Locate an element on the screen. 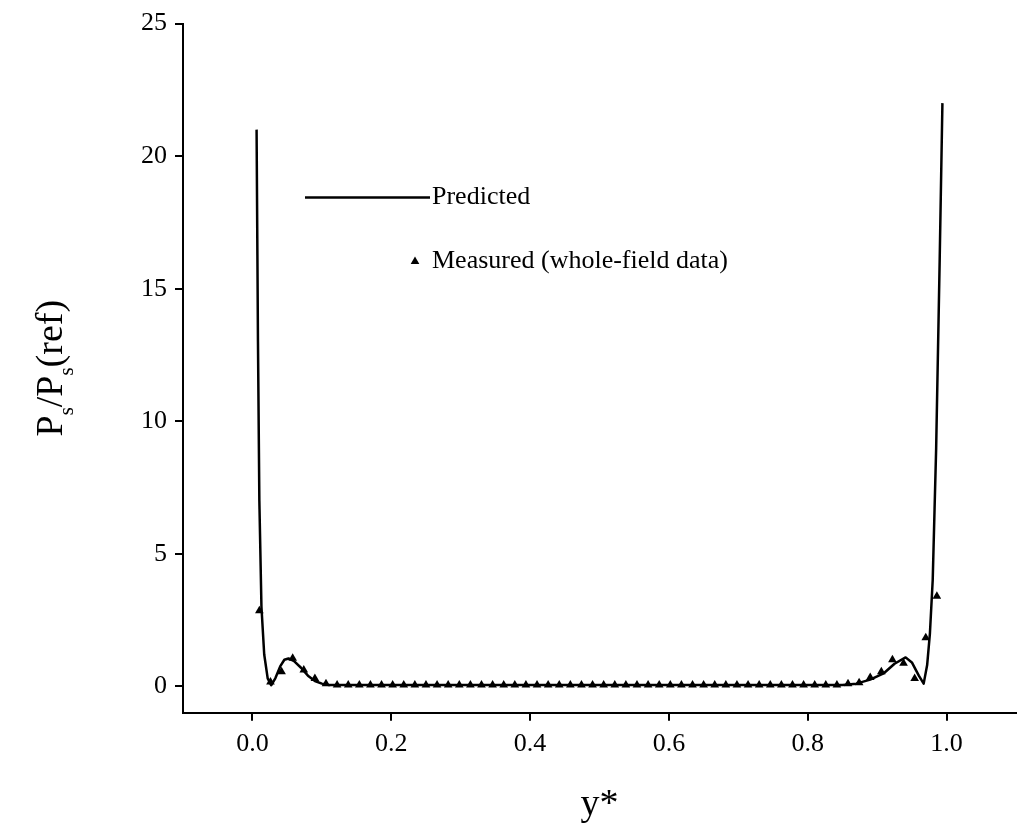 The image size is (1021, 838). x-tick-label: 0.0 is located at coordinates (252, 743).